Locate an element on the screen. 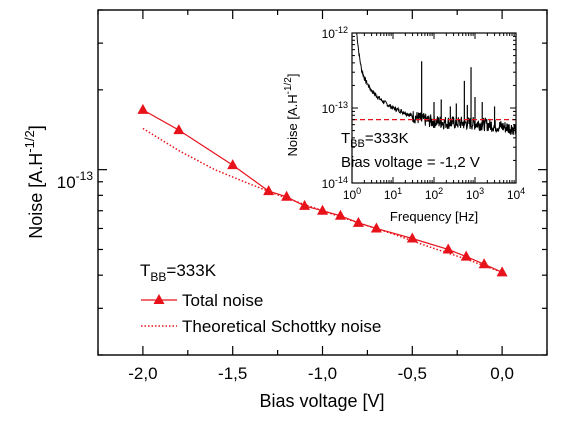 The height and width of the screenshot is (421, 561). inset-series-layer is located at coordinates (434, 83).